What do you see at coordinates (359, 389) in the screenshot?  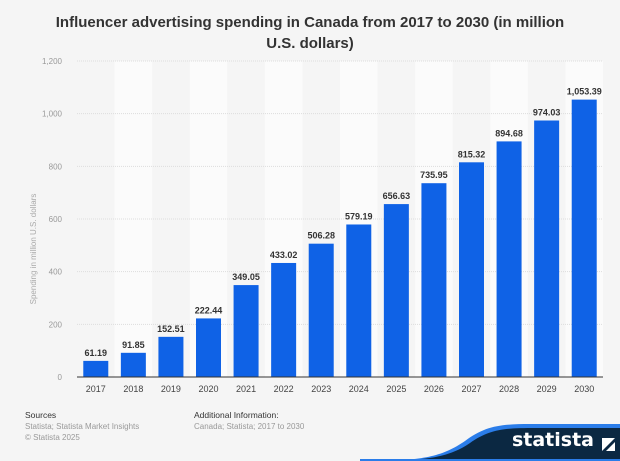 I see `x-tick-label: 2024` at bounding box center [359, 389].